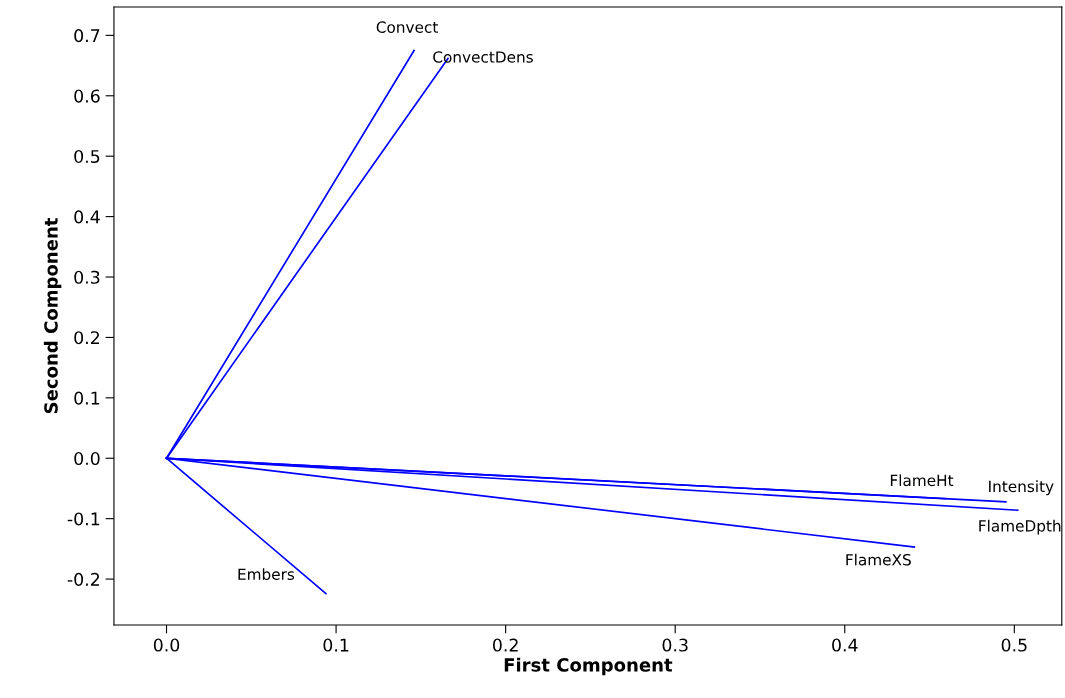  I want to click on y-axis-title: Second Component, so click(52, 316).